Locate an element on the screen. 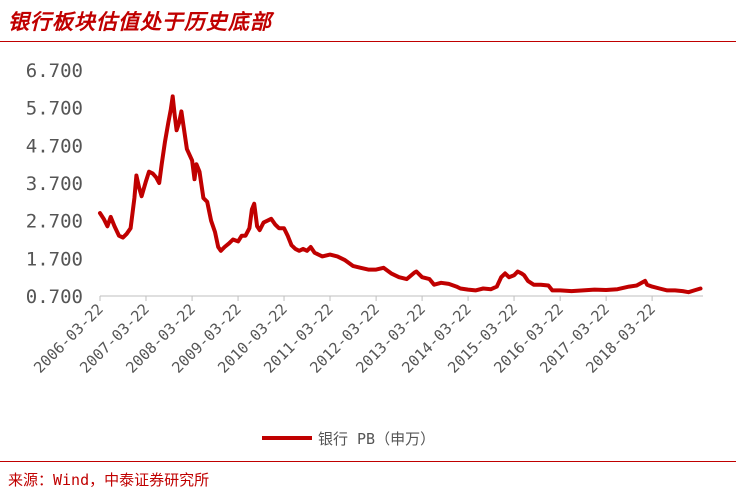 The height and width of the screenshot is (499, 736). y-tick-label: 4.700 is located at coordinates (54, 146).